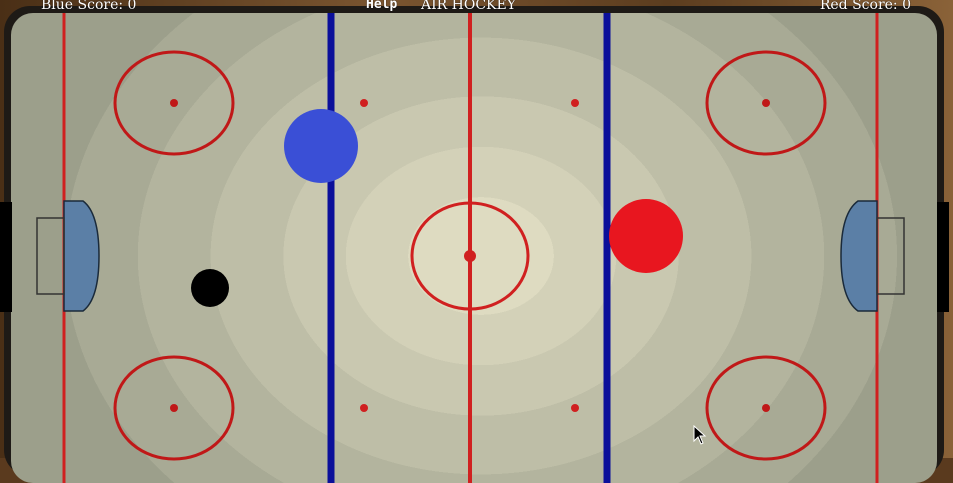  Describe the element at coordinates (468, 6) in the screenshot. I see `game-title: AIR HOCKEY` at that location.